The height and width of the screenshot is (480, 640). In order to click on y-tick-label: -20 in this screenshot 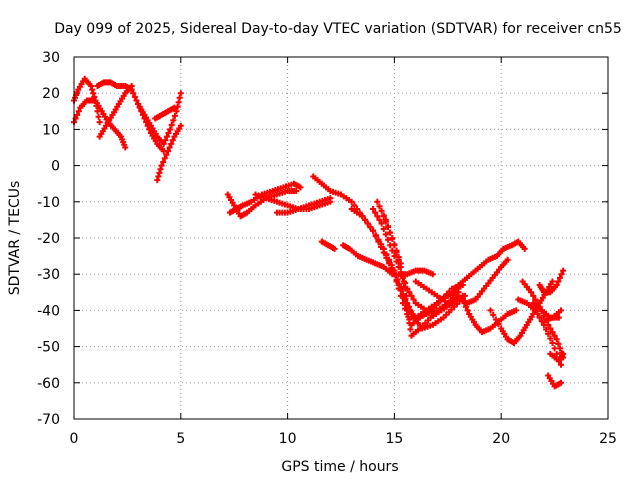, I will do `click(48, 239)`.